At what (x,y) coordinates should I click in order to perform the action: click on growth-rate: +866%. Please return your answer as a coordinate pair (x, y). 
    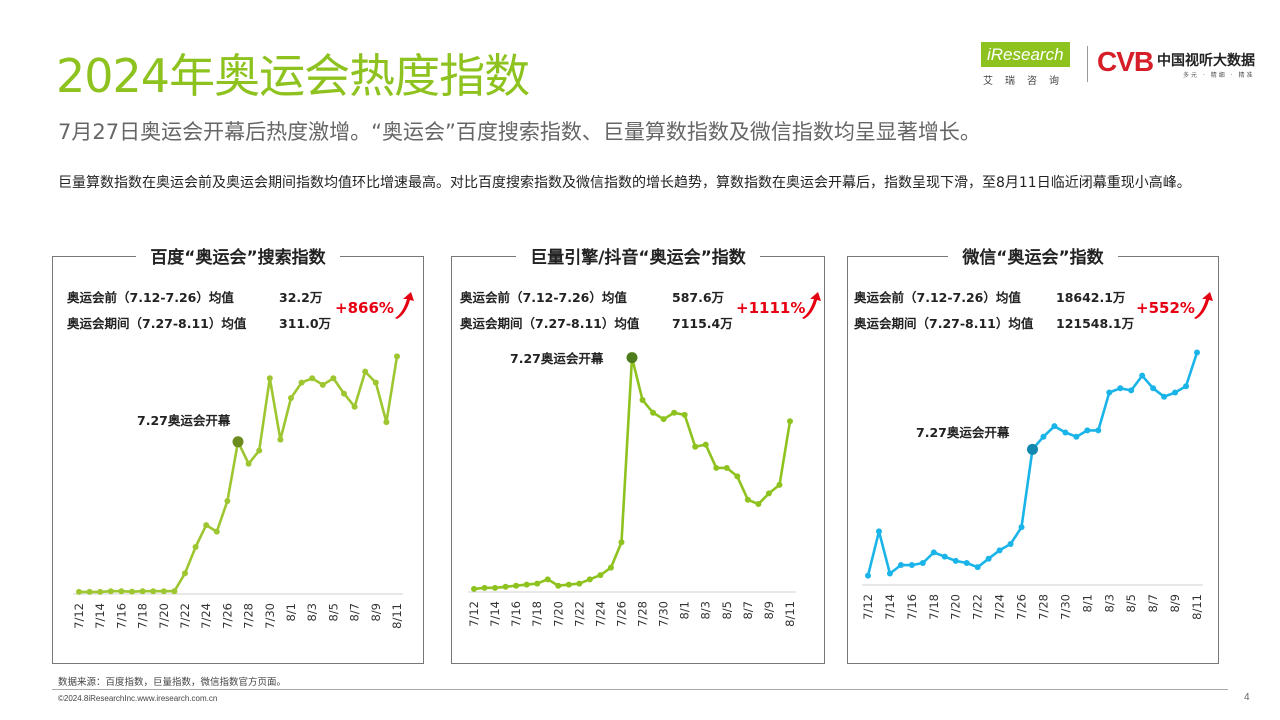
    Looking at the image, I should click on (364, 308).